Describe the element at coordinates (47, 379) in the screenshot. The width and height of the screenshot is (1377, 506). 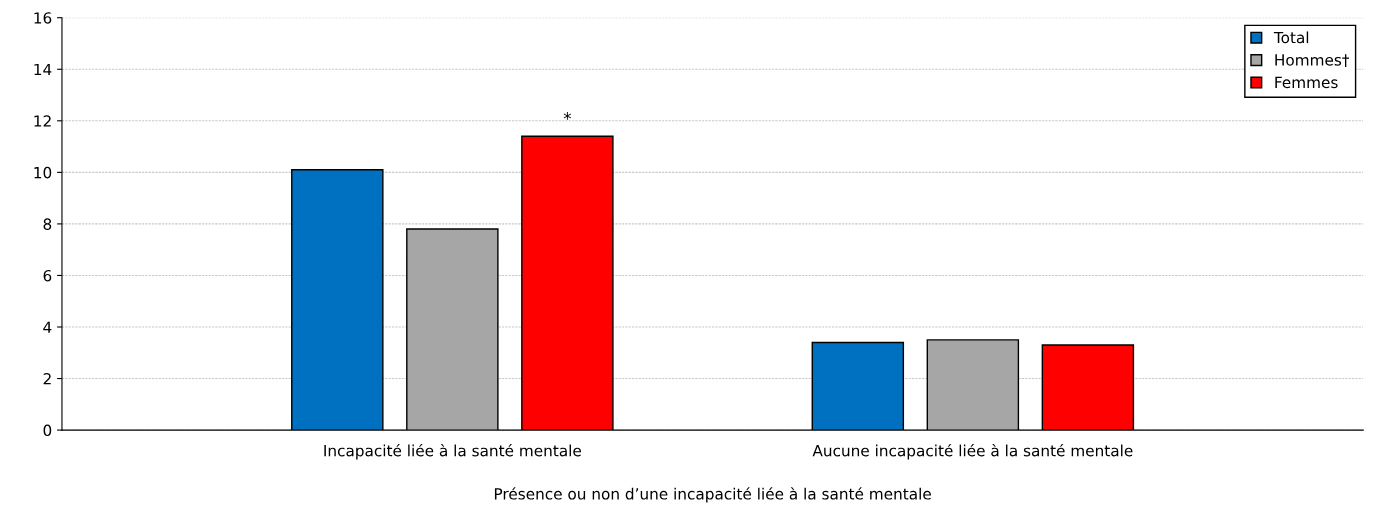
I see `y-tick-label: 2` at that location.